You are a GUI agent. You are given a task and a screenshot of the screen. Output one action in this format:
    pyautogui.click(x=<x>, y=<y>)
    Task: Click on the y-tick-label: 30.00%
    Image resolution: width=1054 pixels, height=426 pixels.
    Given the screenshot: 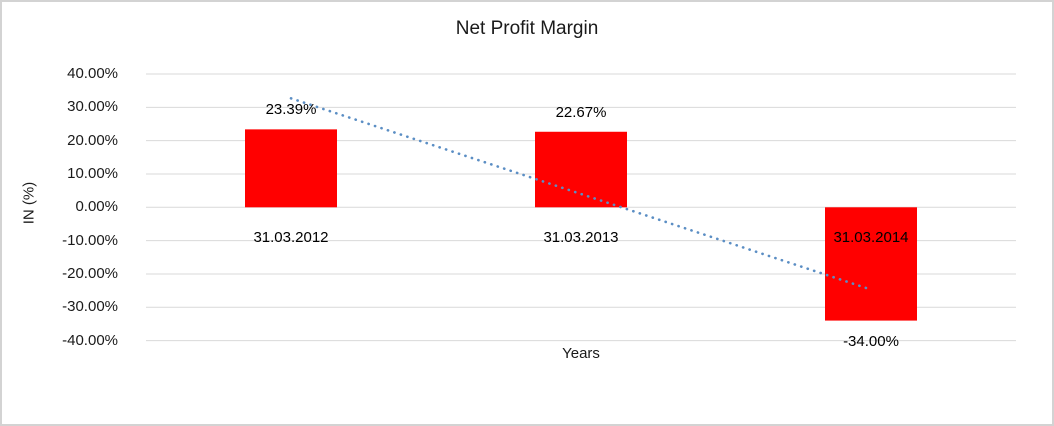 What is the action you would take?
    pyautogui.click(x=92, y=107)
    